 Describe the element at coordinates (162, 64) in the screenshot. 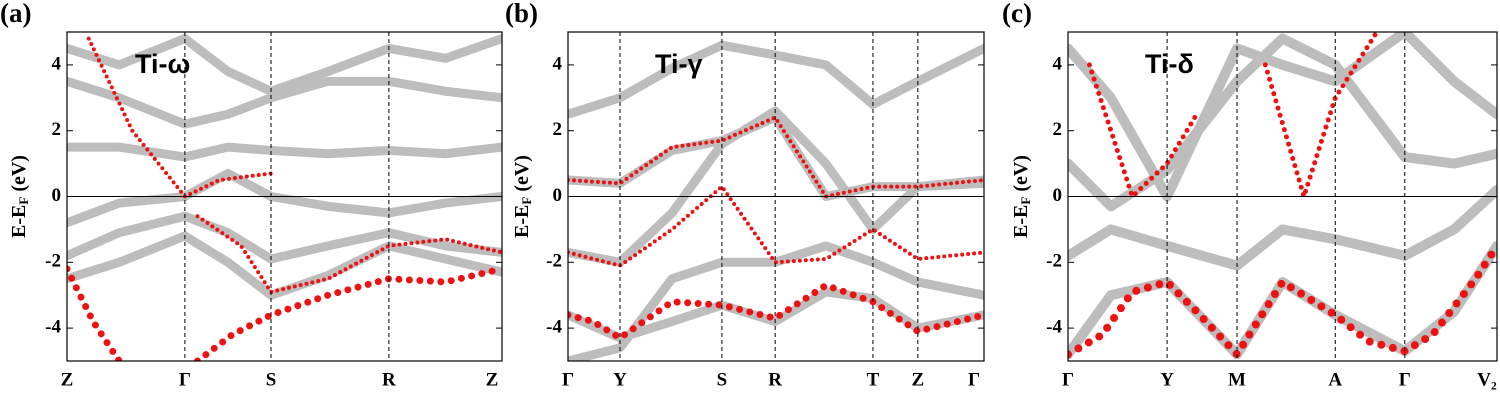

I see `chart-title: Ti-ω` at that location.